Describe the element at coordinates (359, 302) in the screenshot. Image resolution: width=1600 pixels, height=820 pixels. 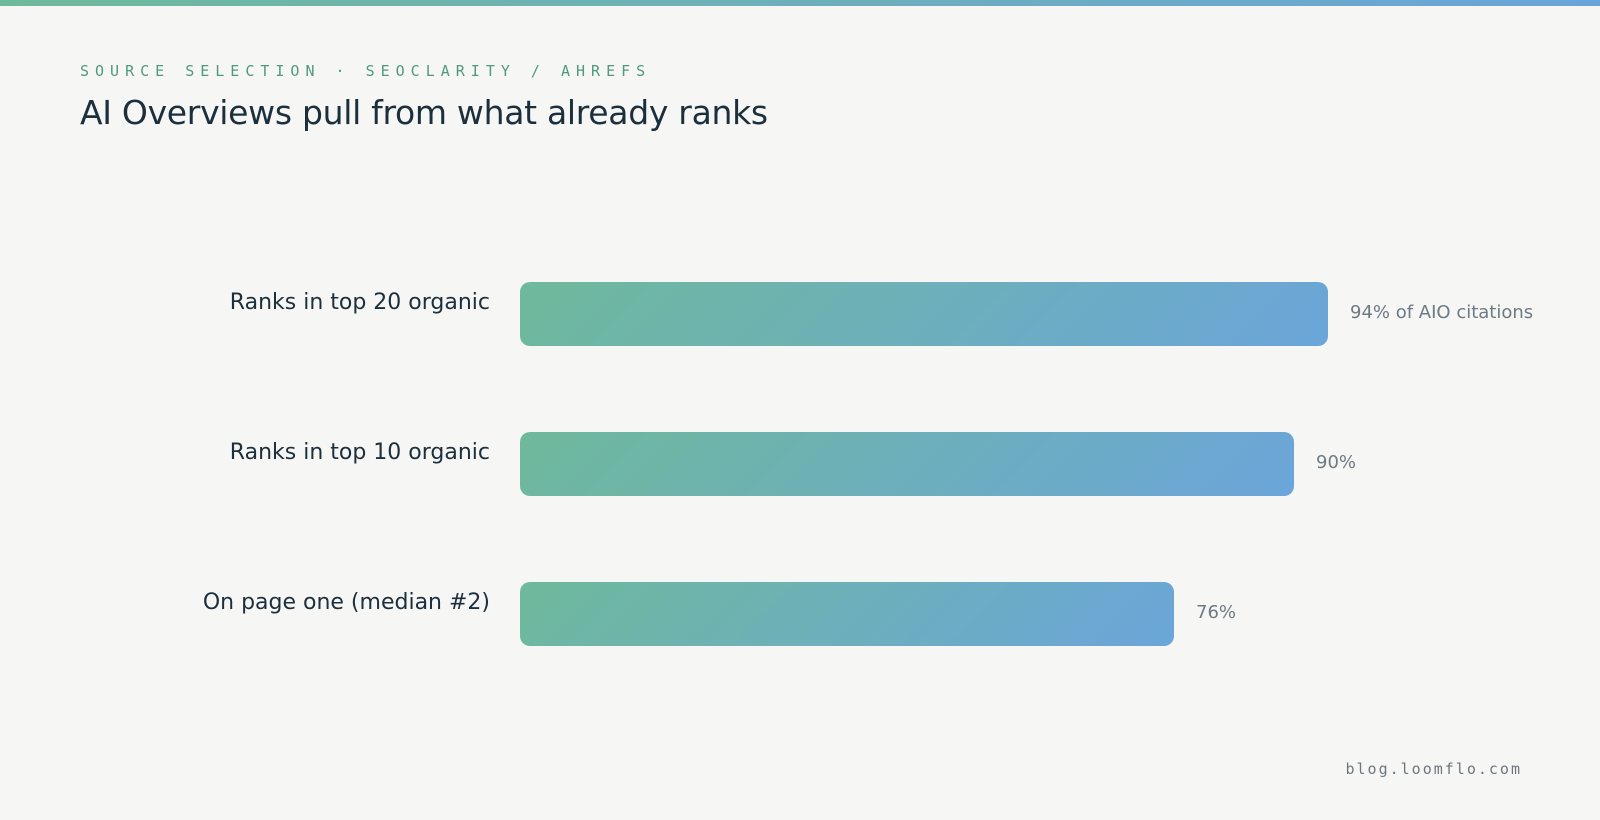
I see `bar-category-label: Ranks in top 20 organic` at that location.